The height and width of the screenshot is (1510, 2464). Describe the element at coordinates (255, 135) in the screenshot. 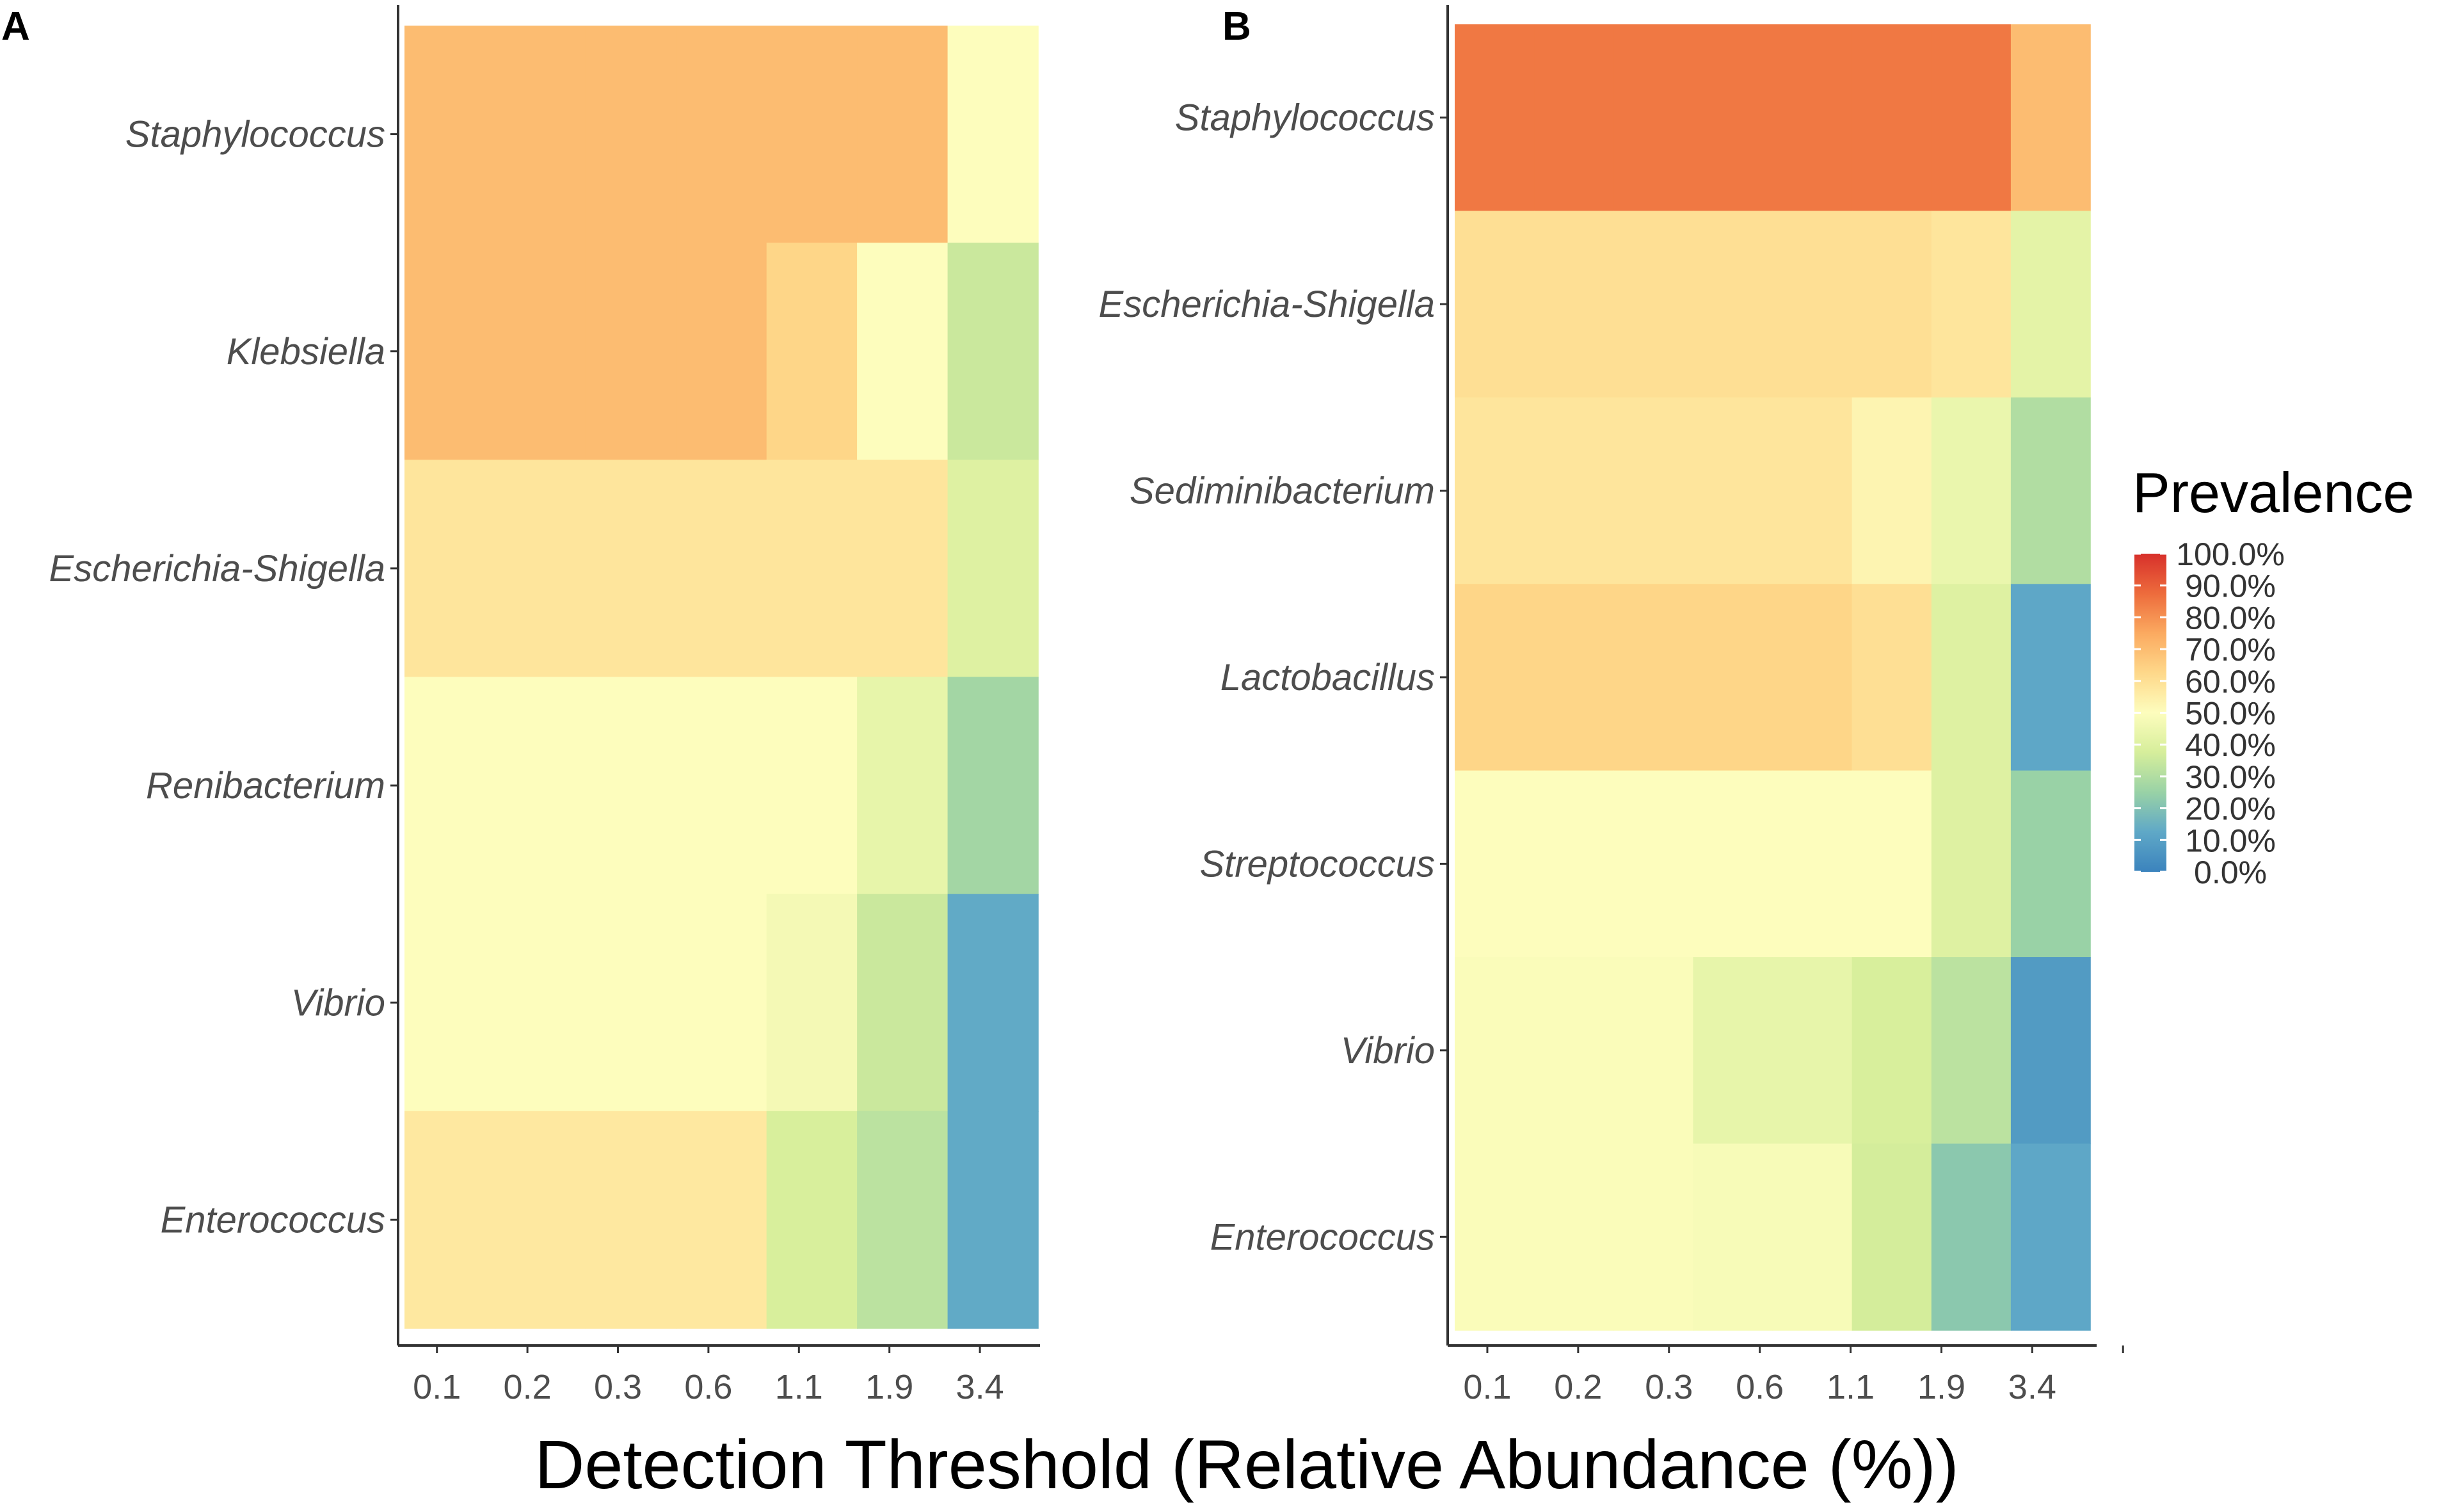

I see `y-tick-label: Staphylococcus` at that location.